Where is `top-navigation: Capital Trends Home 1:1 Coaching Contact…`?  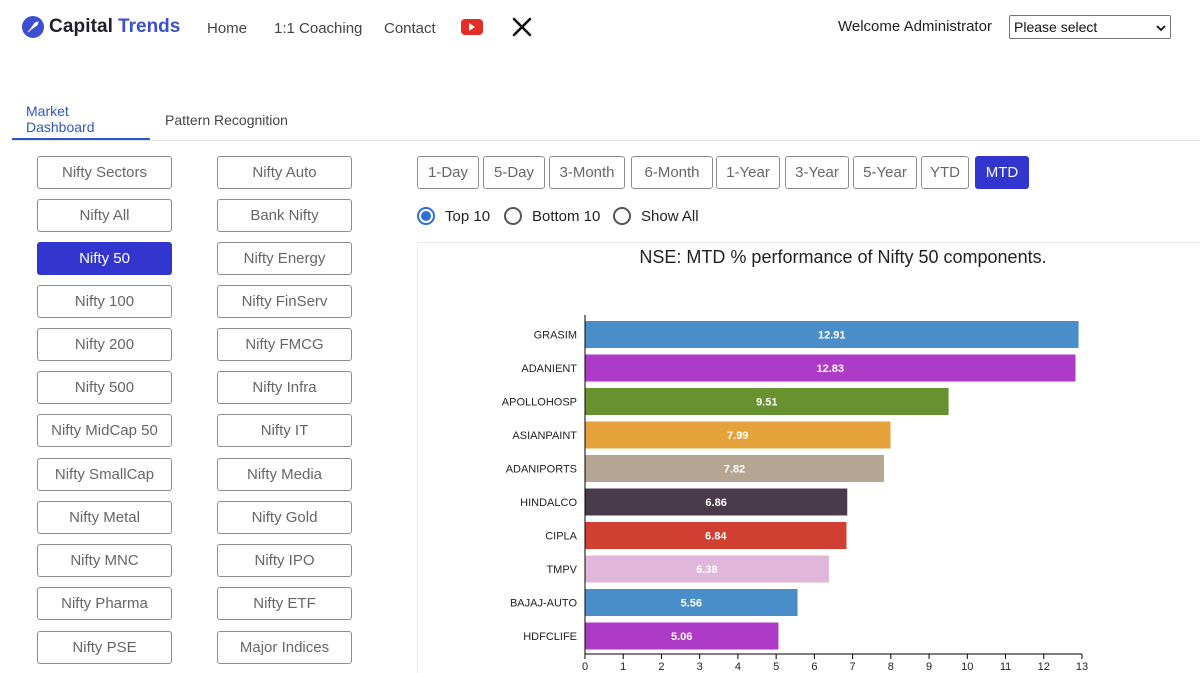 top-navigation: Capital Trends Home 1:1 Coaching Contact… is located at coordinates (600, 28).